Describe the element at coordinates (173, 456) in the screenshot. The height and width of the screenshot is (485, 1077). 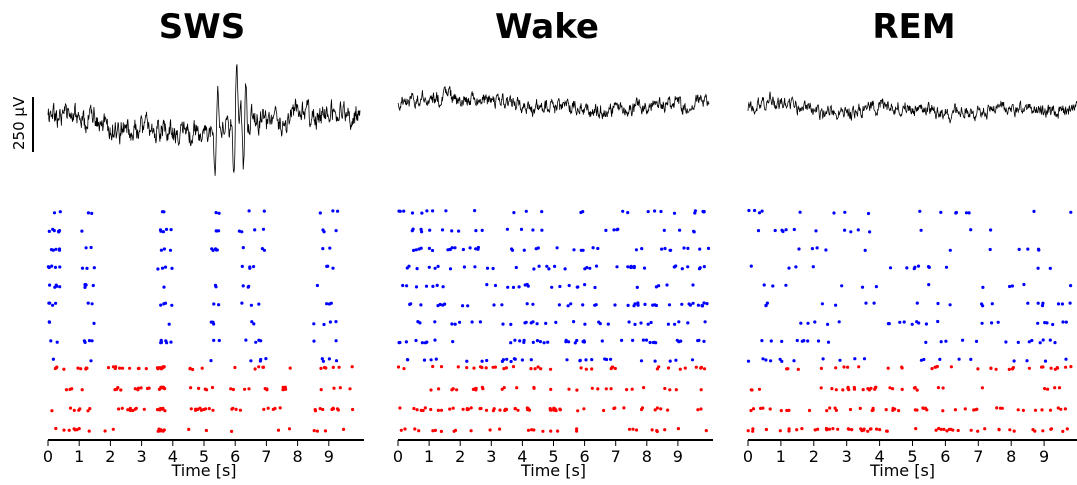
I see `x-tick-label: 4` at that location.